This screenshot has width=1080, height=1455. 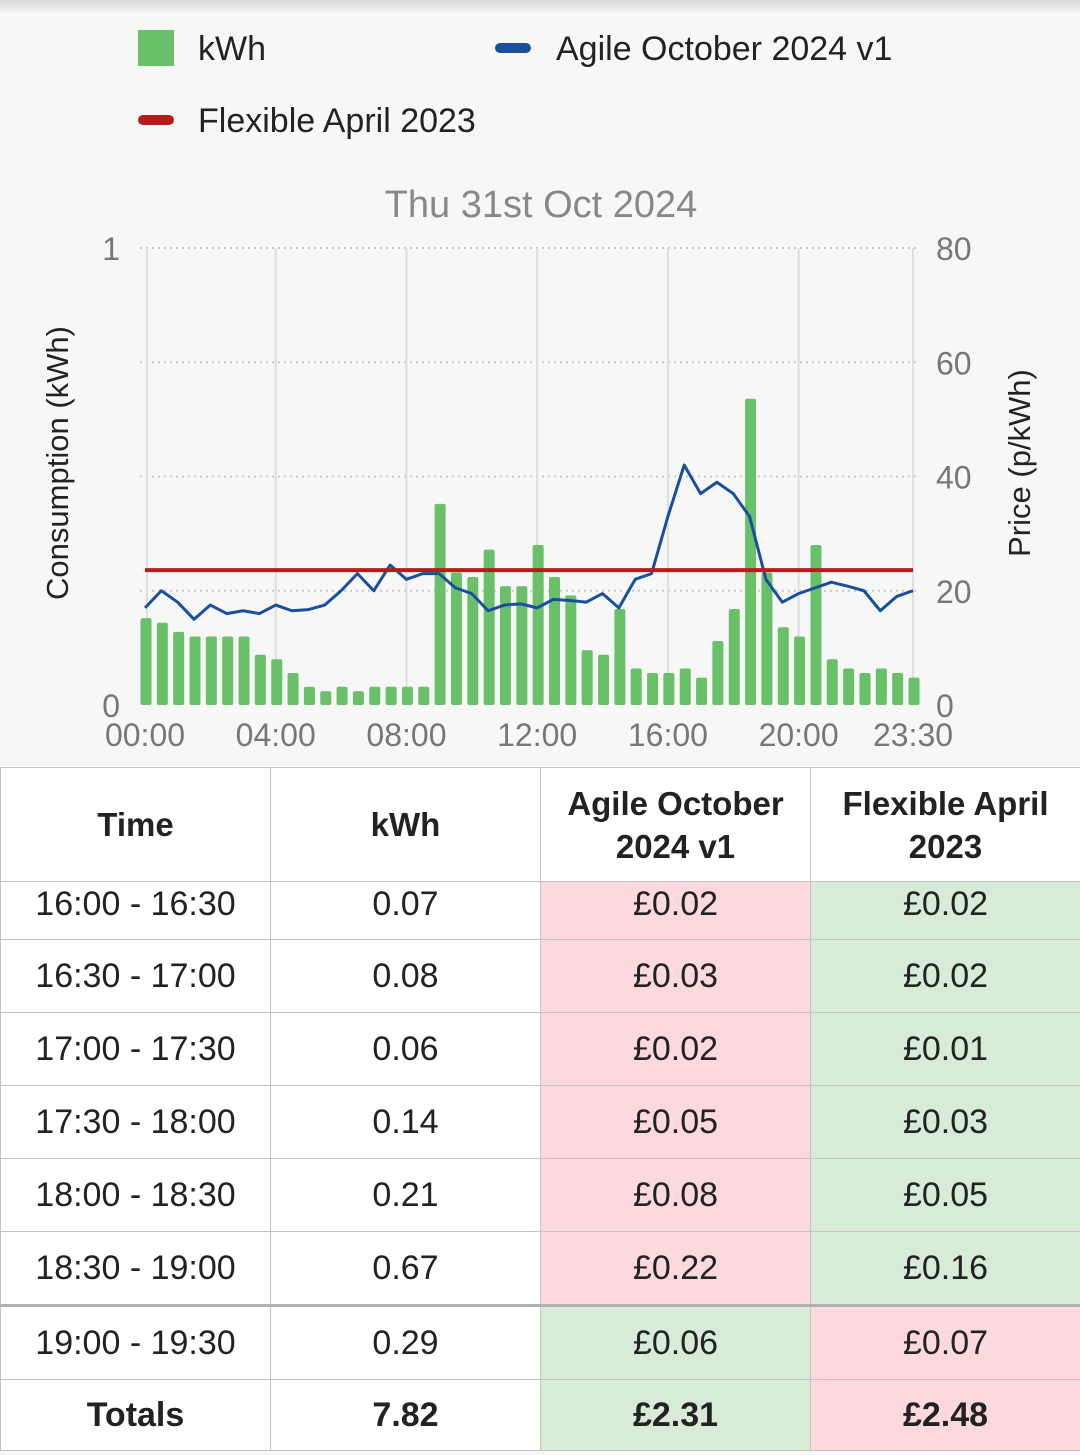 I want to click on y2-tick-label: 0, so click(x=945, y=706).